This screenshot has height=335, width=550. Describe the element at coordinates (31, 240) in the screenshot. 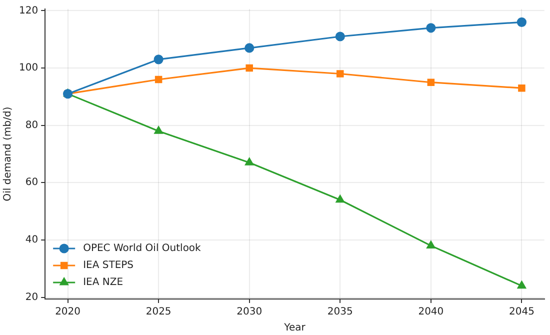

I see `y-tick-label: 40` at that location.